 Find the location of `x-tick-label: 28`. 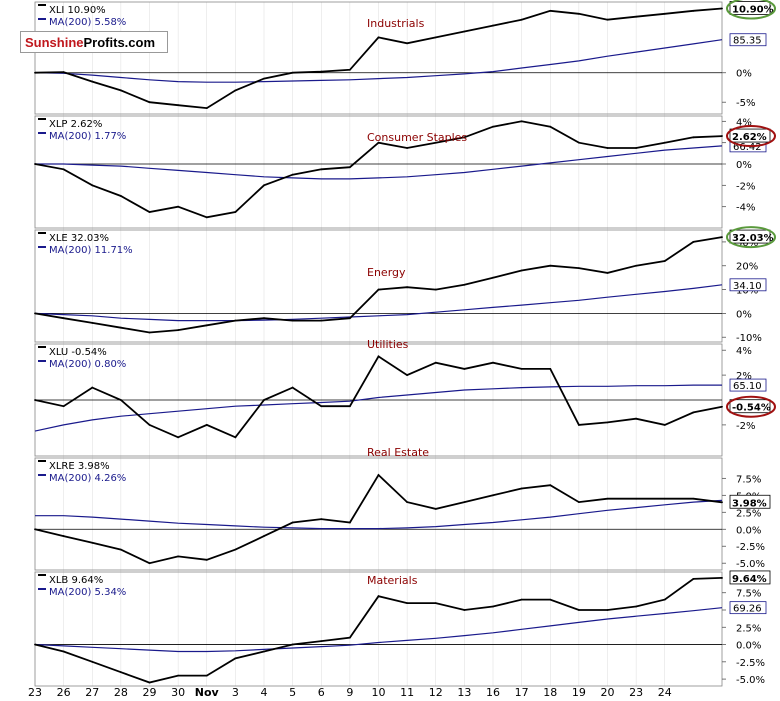

x-tick-label: 28 is located at coordinates (121, 692).